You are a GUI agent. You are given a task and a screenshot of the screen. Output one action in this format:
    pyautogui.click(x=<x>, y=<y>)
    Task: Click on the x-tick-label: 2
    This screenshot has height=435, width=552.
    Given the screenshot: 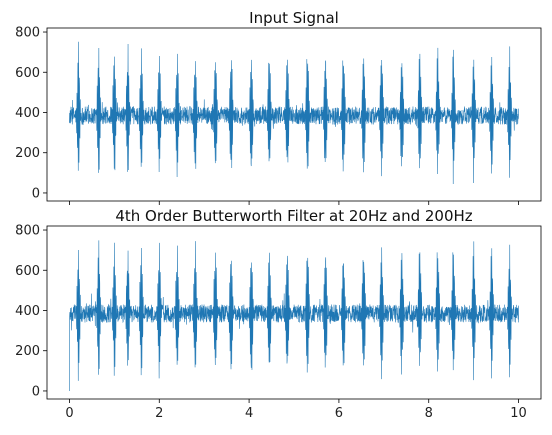 What is the action you would take?
    pyautogui.click(x=159, y=413)
    